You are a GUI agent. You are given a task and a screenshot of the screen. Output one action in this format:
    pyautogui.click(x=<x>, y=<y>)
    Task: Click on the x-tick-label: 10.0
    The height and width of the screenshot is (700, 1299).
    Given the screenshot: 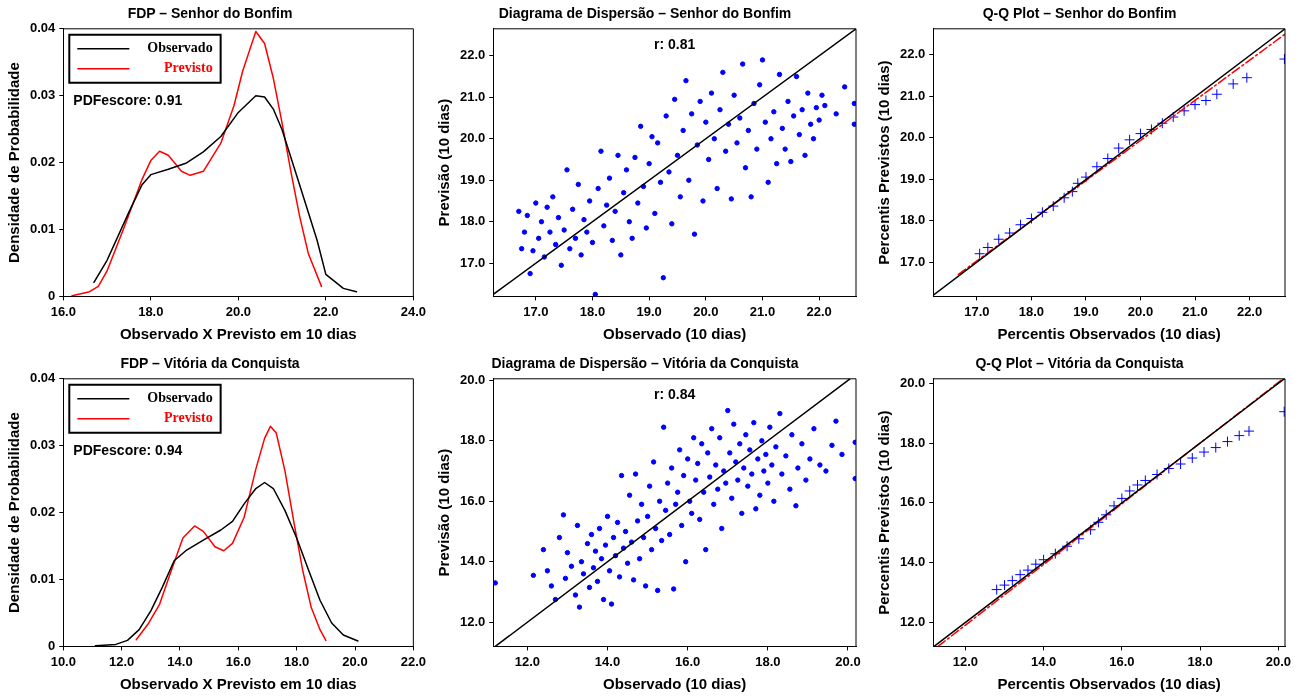 What is the action you would take?
    pyautogui.click(x=63, y=661)
    